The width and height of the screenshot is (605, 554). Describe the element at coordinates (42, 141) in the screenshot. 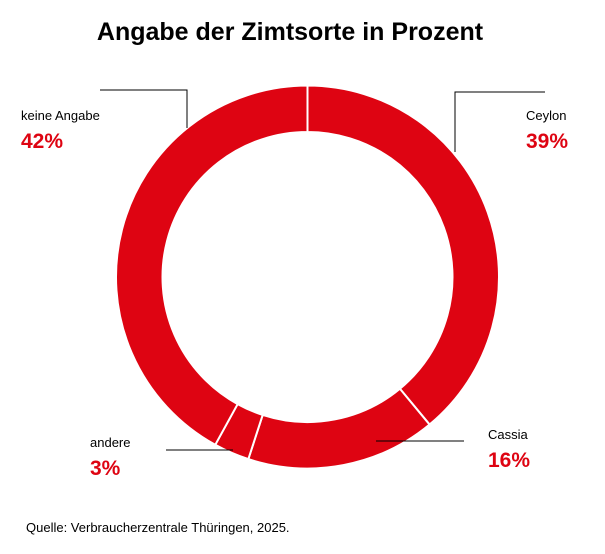

I see `value-keine-angabe: 42%` at that location.